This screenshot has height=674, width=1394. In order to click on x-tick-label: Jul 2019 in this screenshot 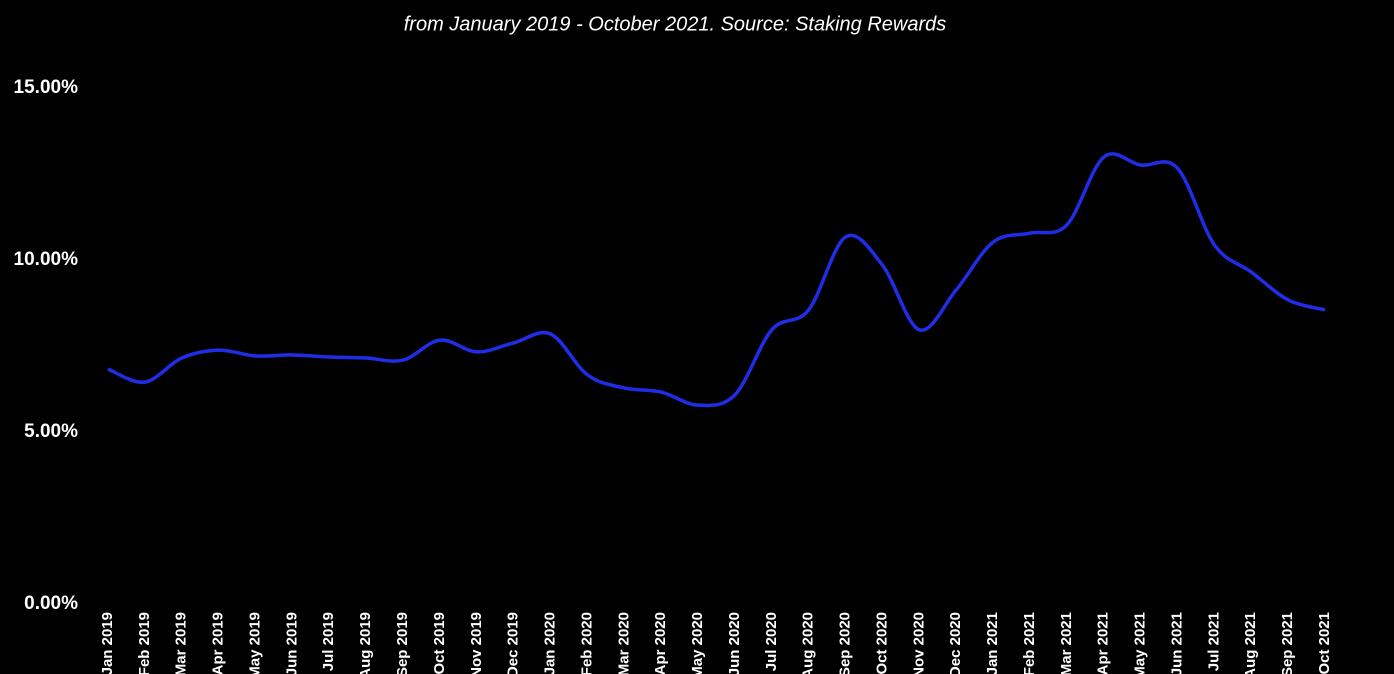, I will do `click(328, 641)`.